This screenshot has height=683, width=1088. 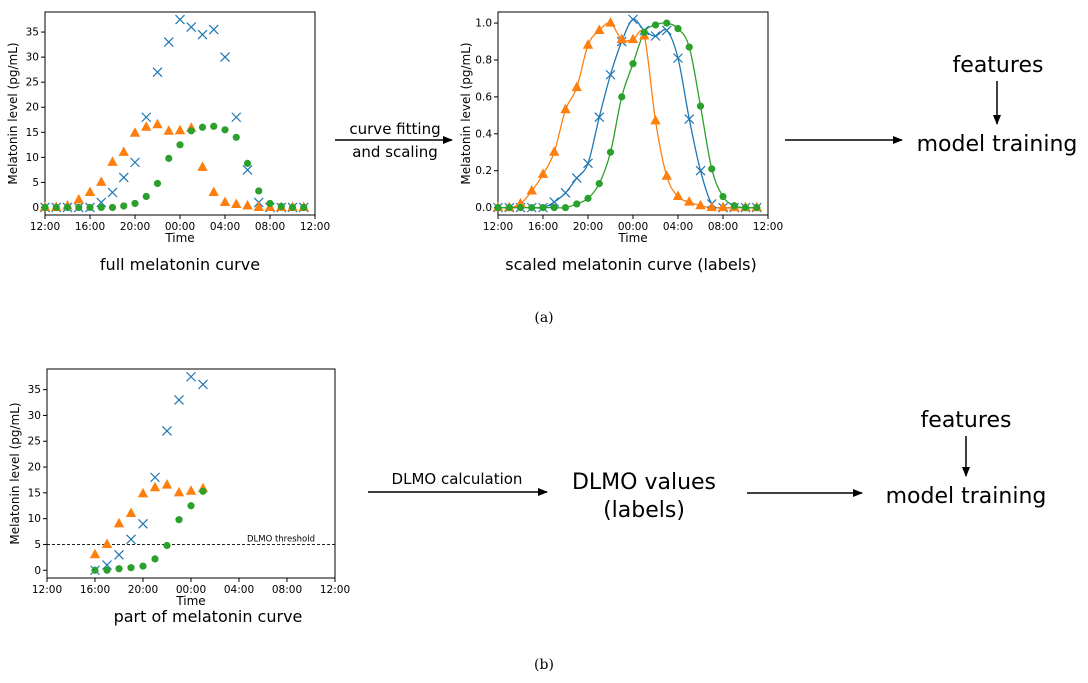 What do you see at coordinates (644, 510) in the screenshot?
I see `dlmo-values-line2: (labels)` at bounding box center [644, 510].